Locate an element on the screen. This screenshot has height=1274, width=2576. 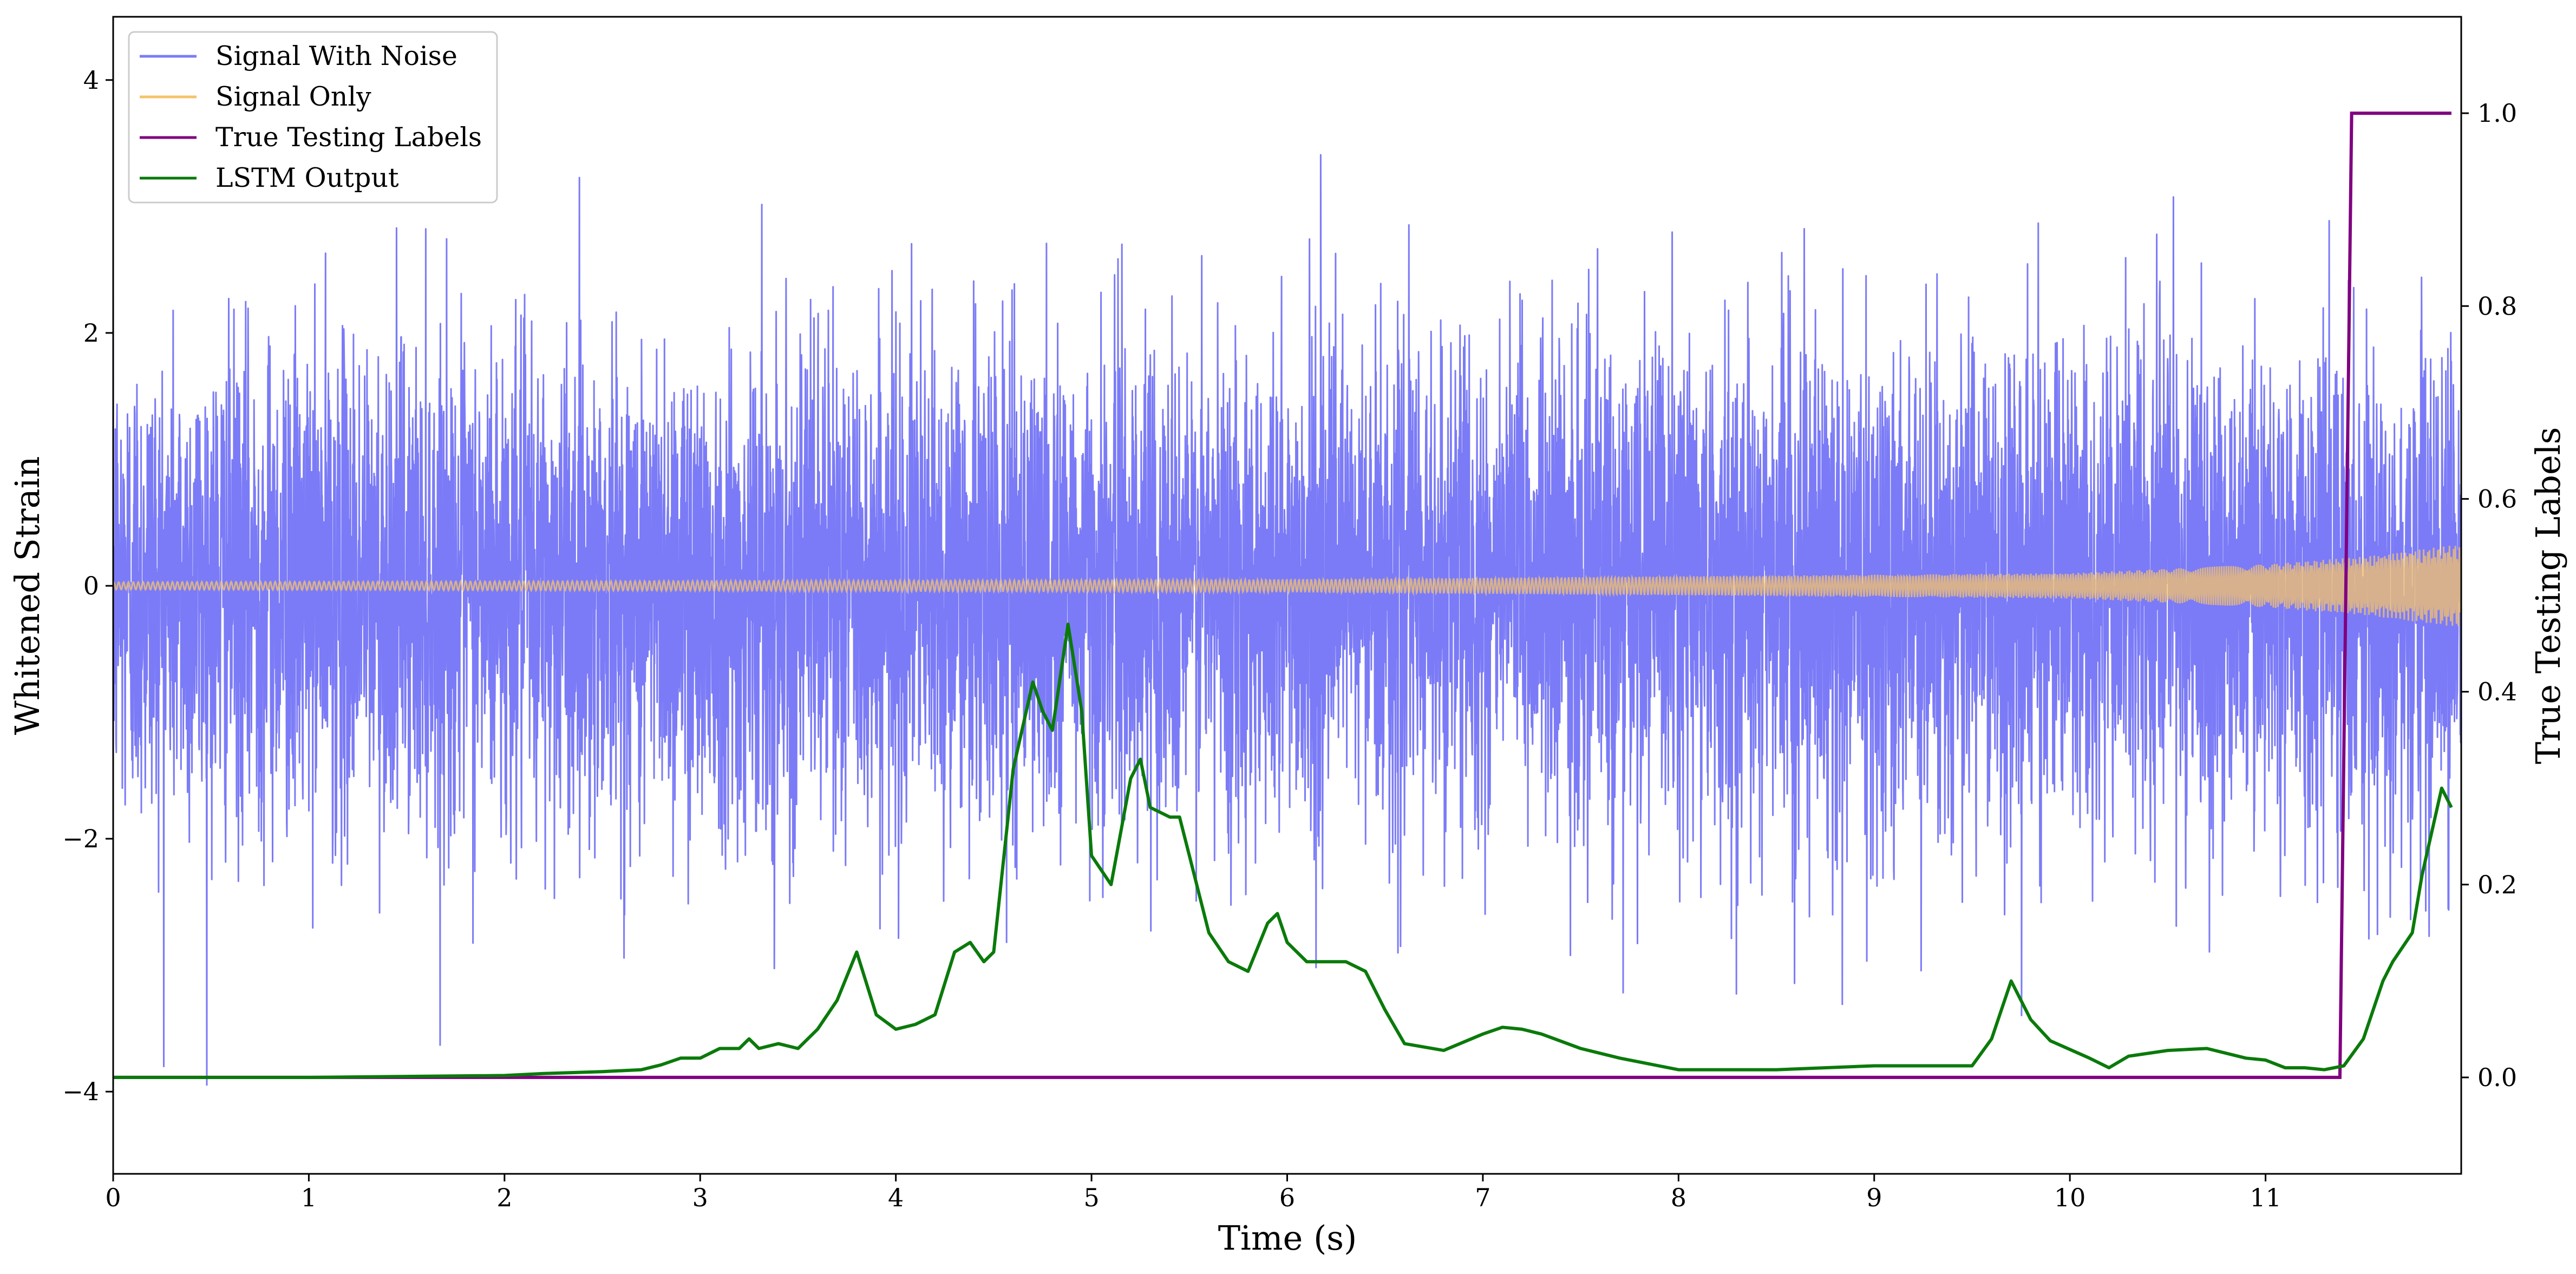
y2-tick-label: 0.2 is located at coordinates (2497, 884).